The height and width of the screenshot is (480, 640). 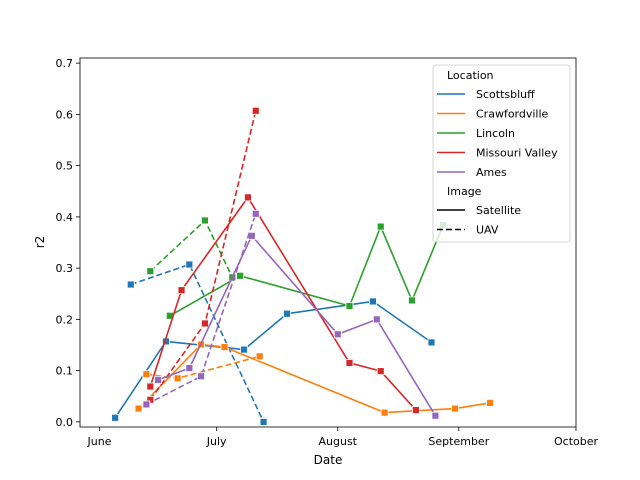 I want to click on x-tick-label: June, so click(x=99, y=441).